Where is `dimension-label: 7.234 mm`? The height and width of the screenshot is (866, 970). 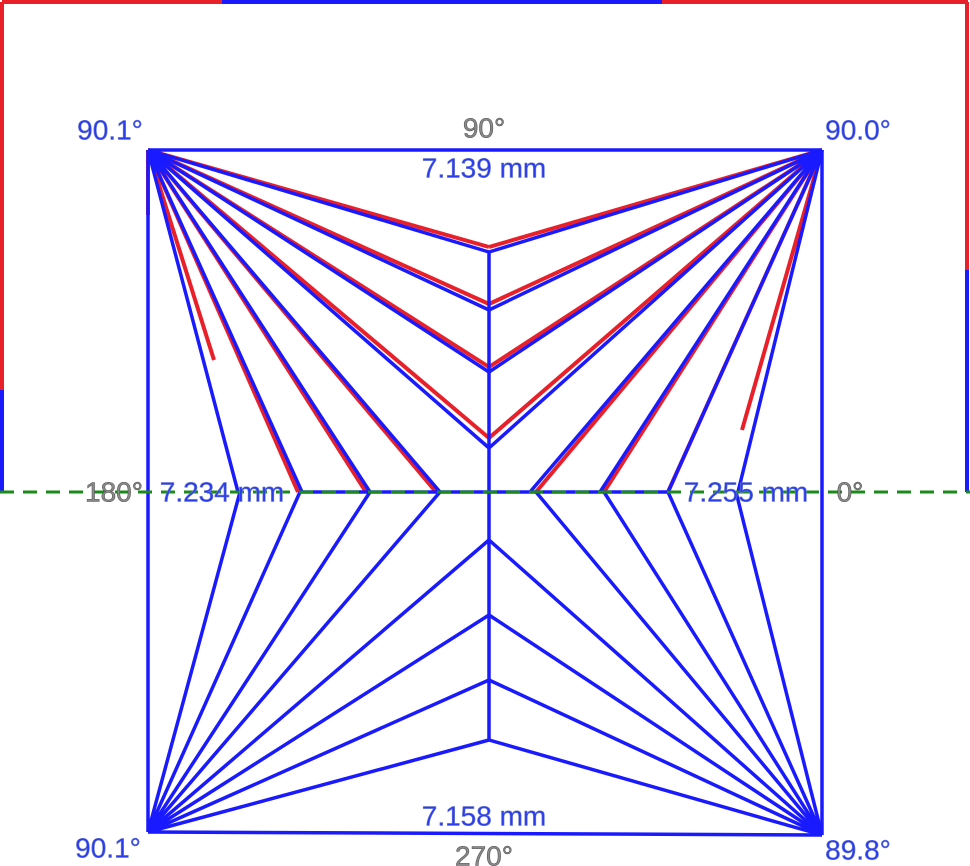
dimension-label: 7.234 mm is located at coordinates (222, 491).